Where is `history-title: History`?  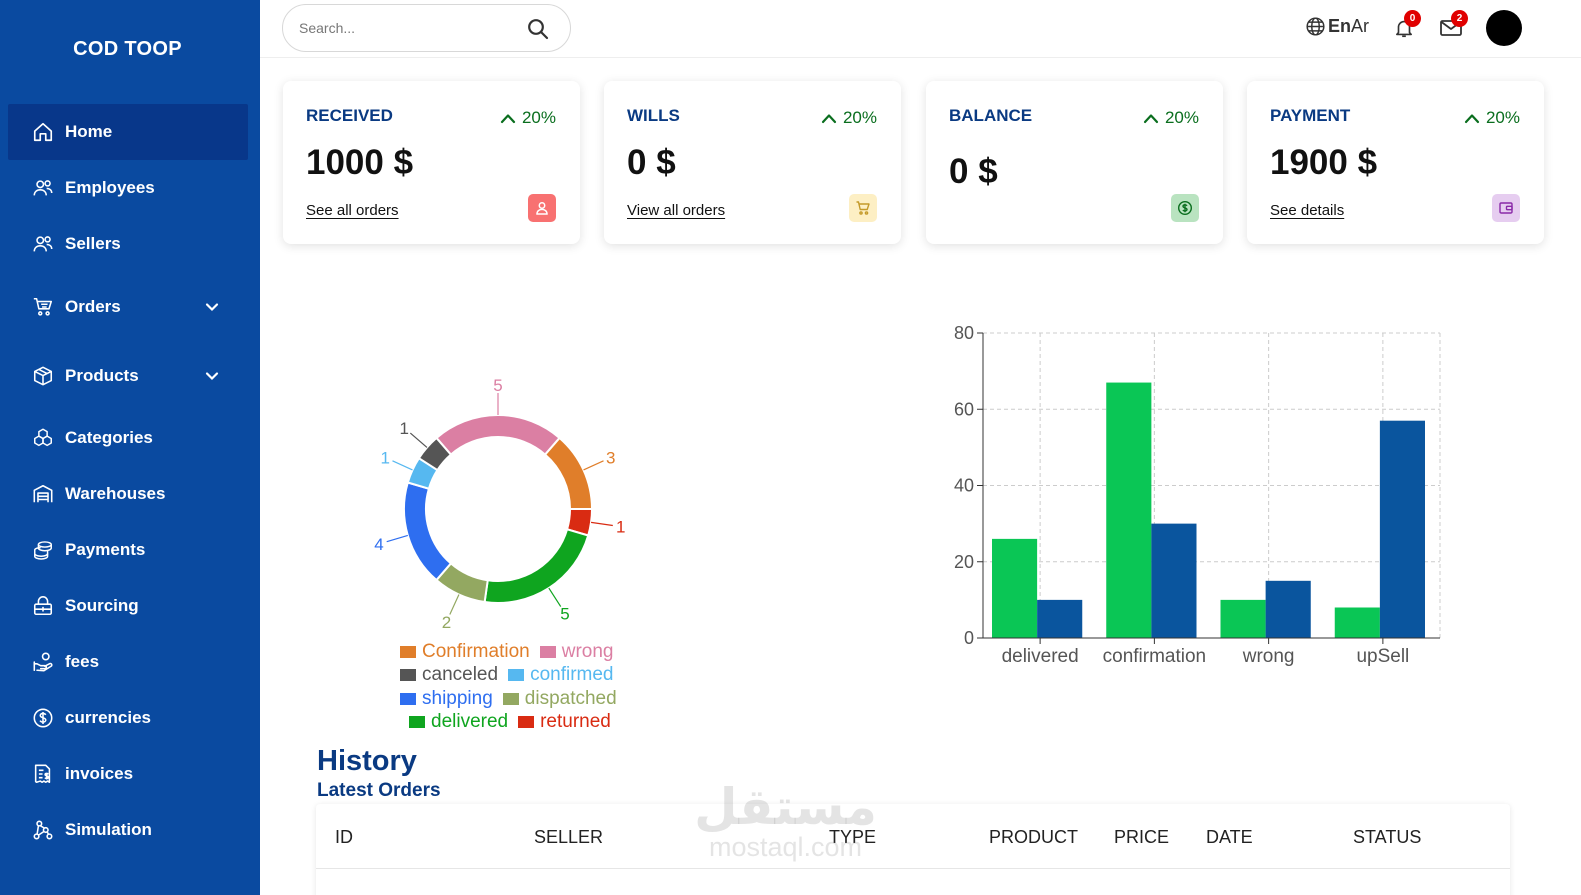 history-title: History is located at coordinates (367, 761).